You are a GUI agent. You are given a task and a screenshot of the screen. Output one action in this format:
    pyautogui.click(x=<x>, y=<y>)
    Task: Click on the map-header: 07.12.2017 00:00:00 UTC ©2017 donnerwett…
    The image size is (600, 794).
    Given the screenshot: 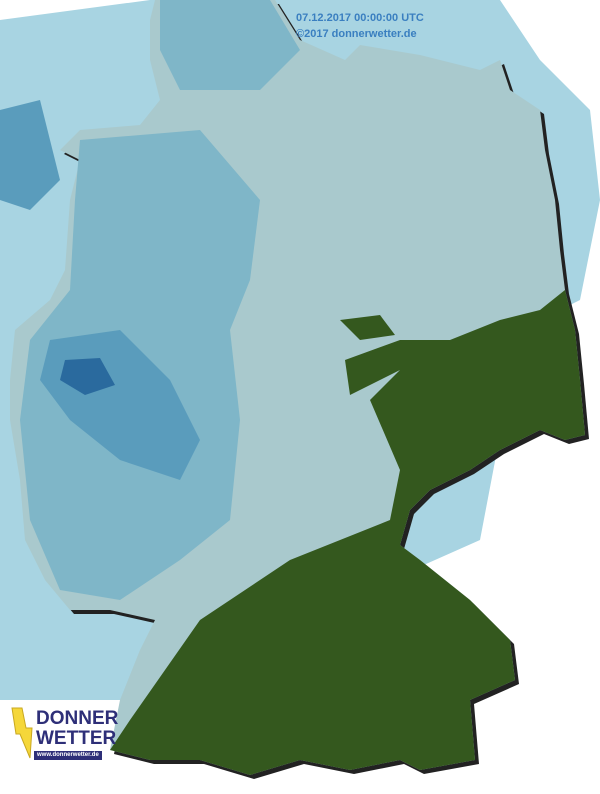 What is the action you would take?
    pyautogui.click(x=360, y=26)
    